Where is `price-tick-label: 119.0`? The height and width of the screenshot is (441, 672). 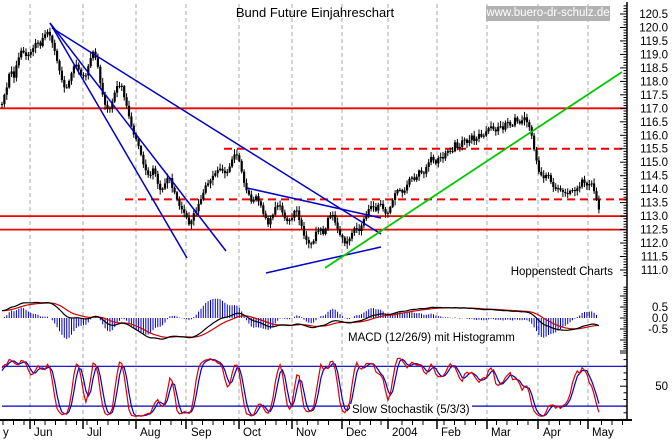
price-tick-label: 119.0 is located at coordinates (654, 55).